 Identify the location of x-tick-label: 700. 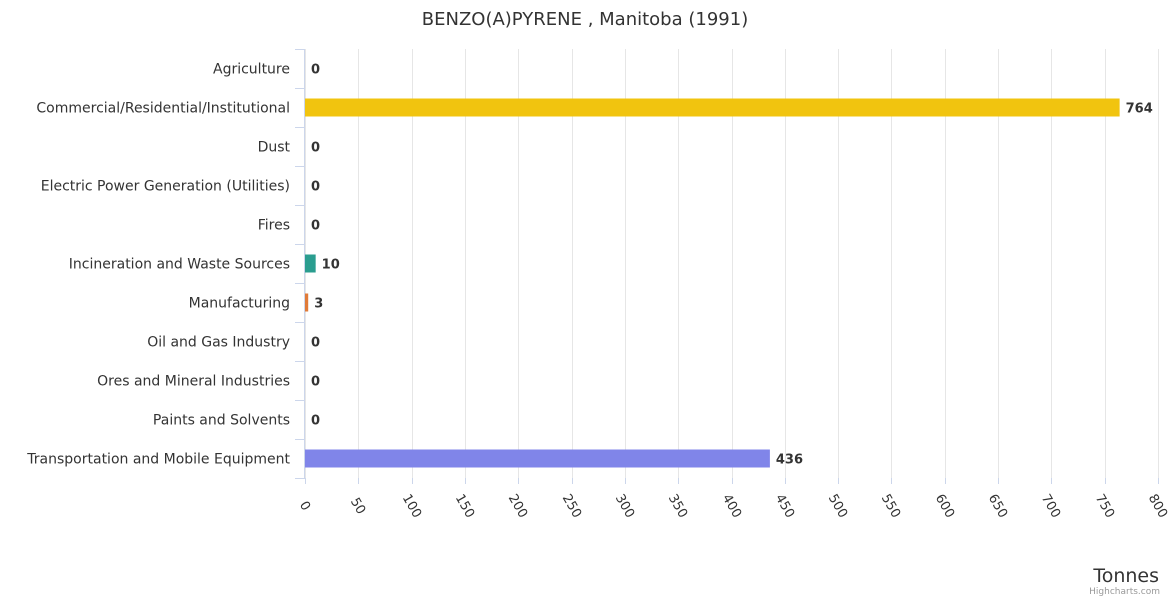
(1050, 506).